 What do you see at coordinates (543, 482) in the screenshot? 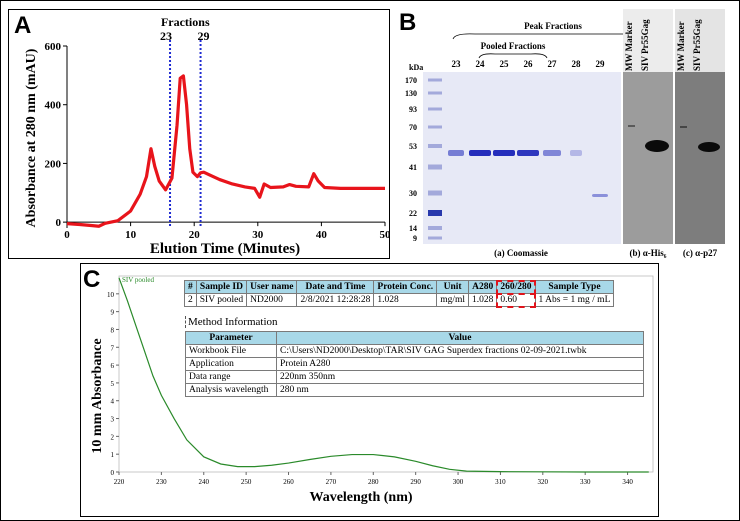
I see `x-tick-label: 320` at bounding box center [543, 482].